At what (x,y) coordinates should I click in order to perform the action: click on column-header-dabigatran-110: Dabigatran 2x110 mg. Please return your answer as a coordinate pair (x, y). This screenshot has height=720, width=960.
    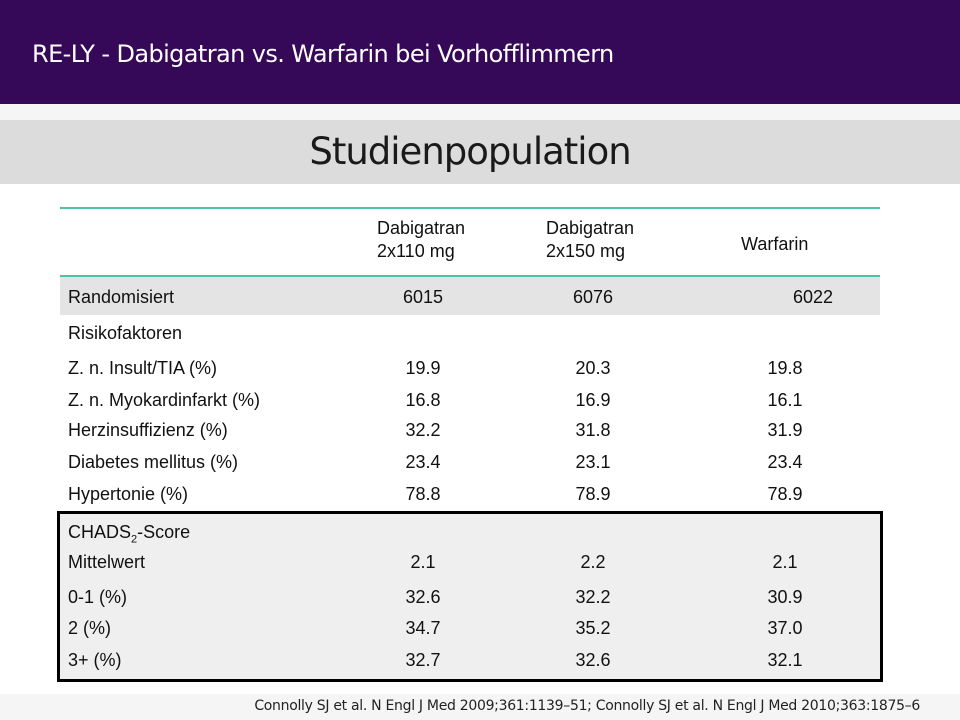
    Looking at the image, I should click on (421, 240).